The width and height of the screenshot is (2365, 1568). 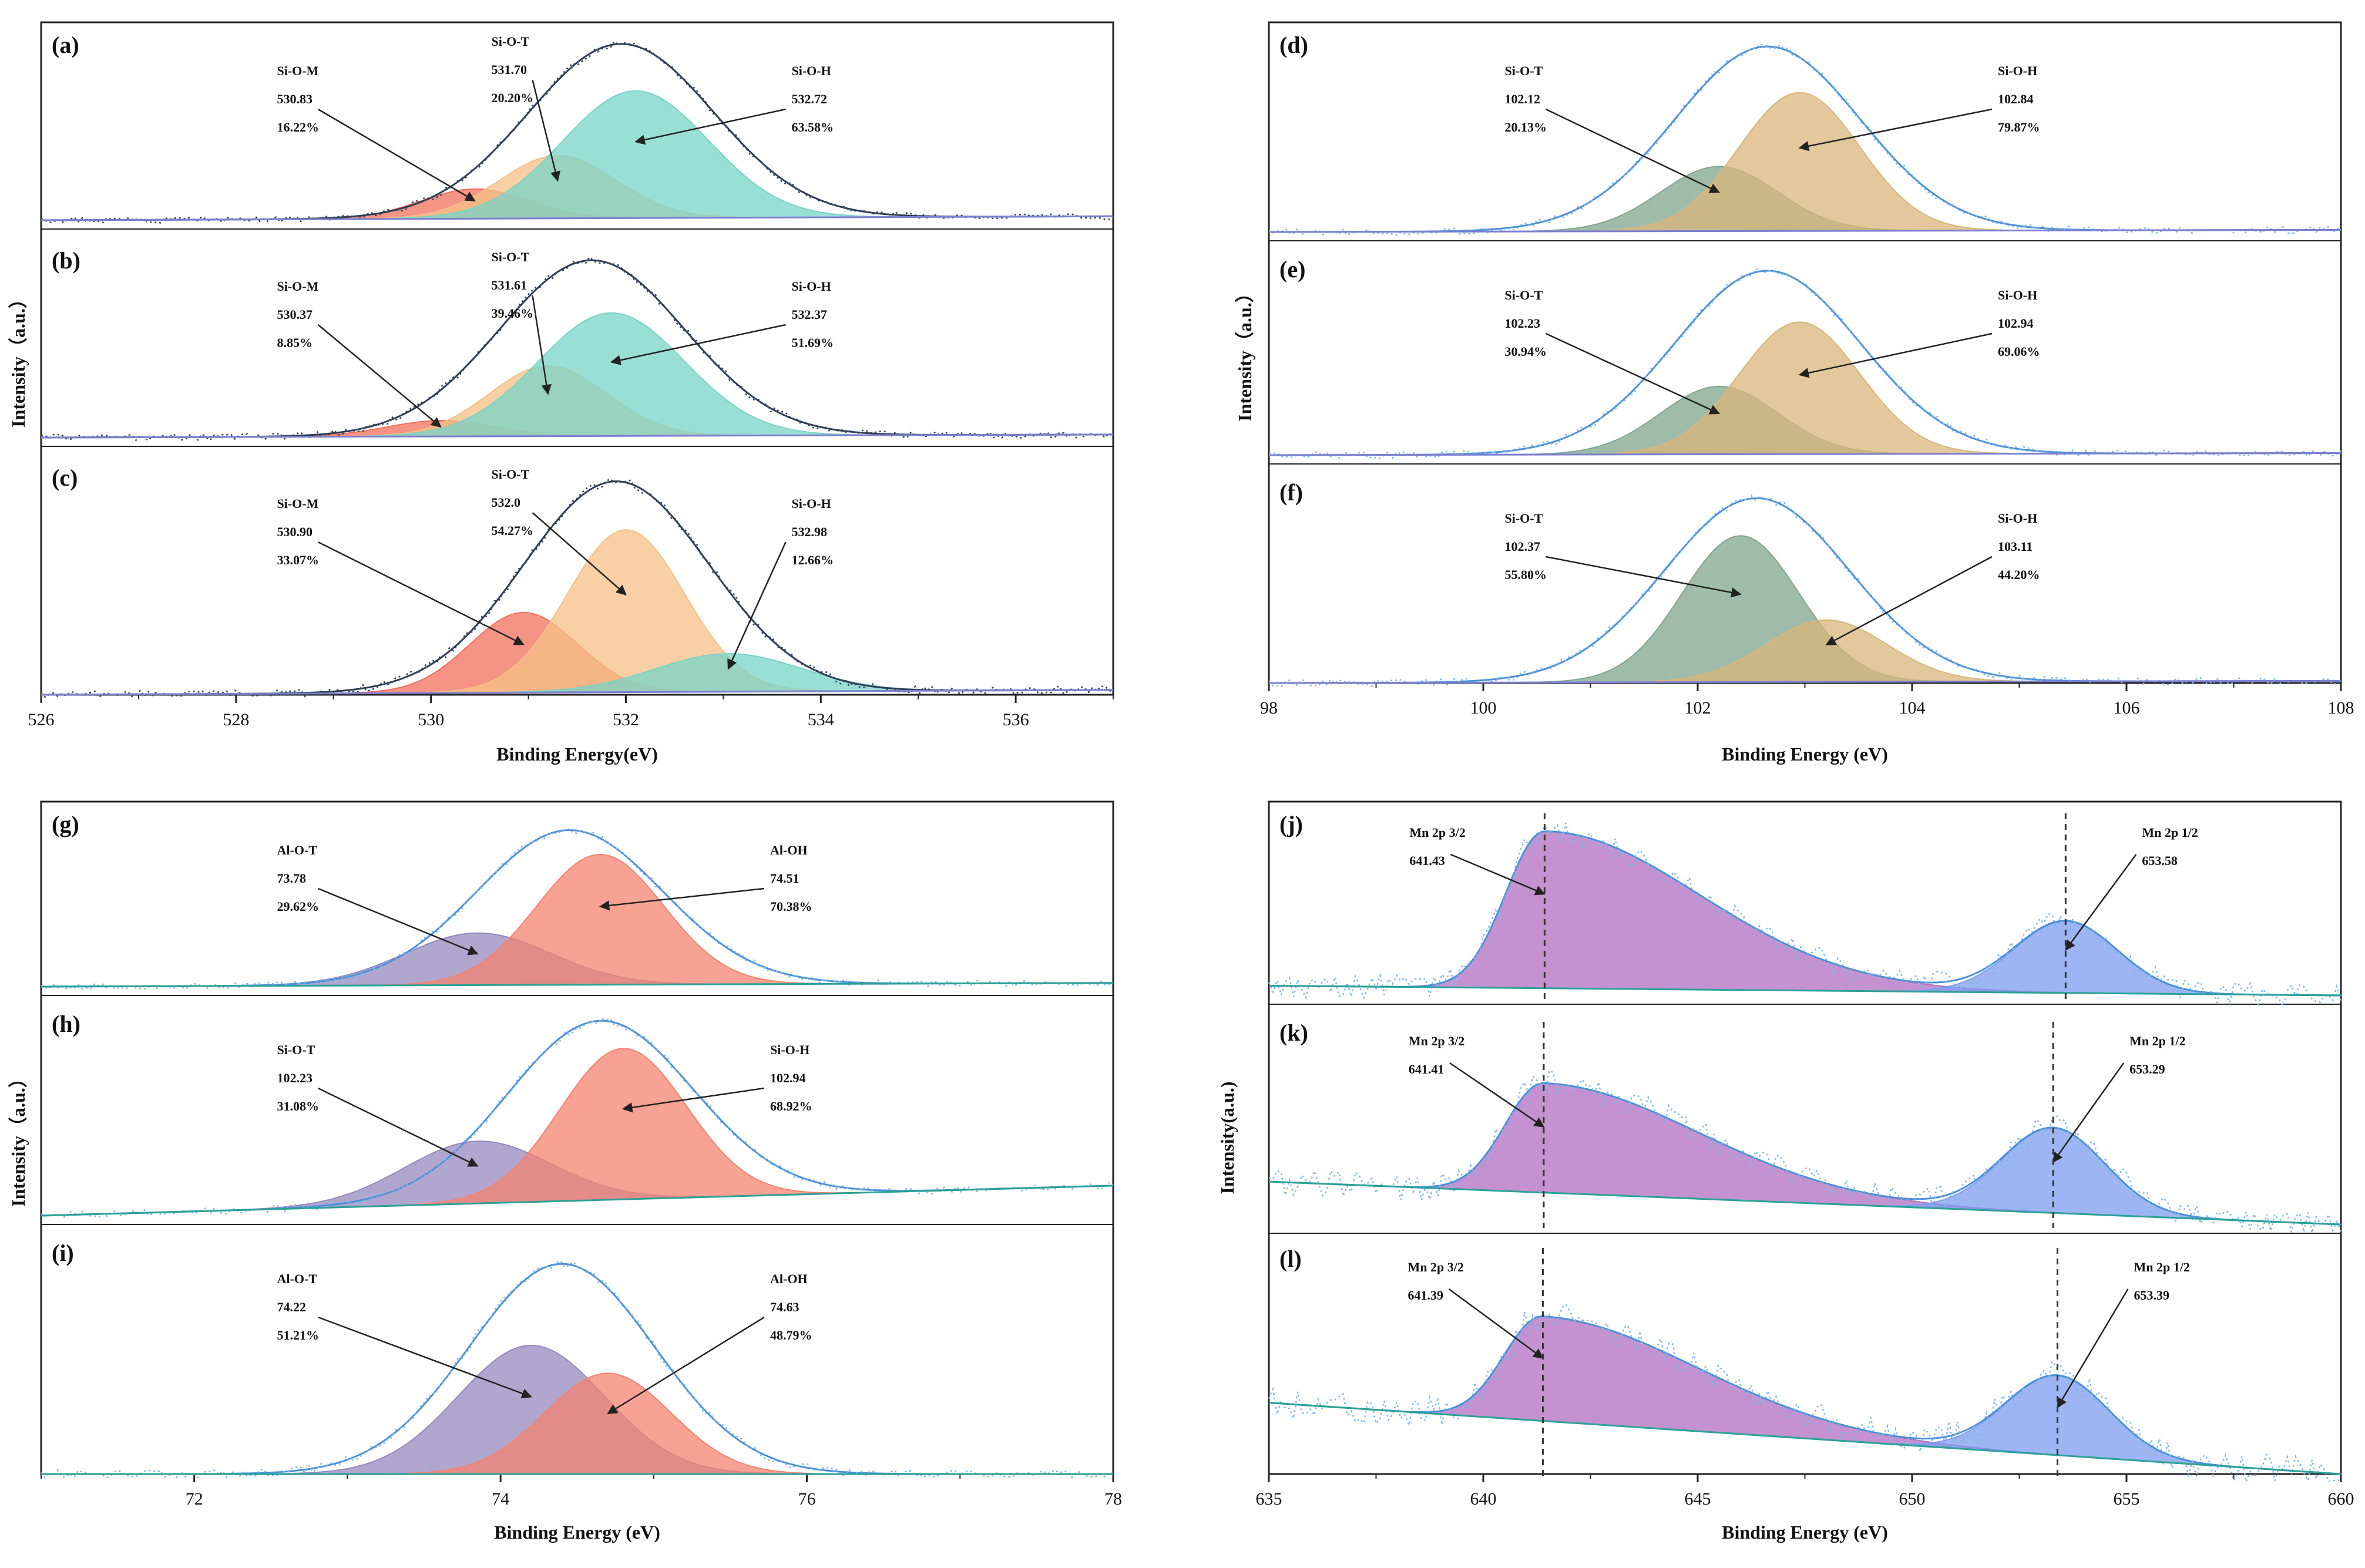 I want to click on annotation-position: 102.84, so click(x=2016, y=99).